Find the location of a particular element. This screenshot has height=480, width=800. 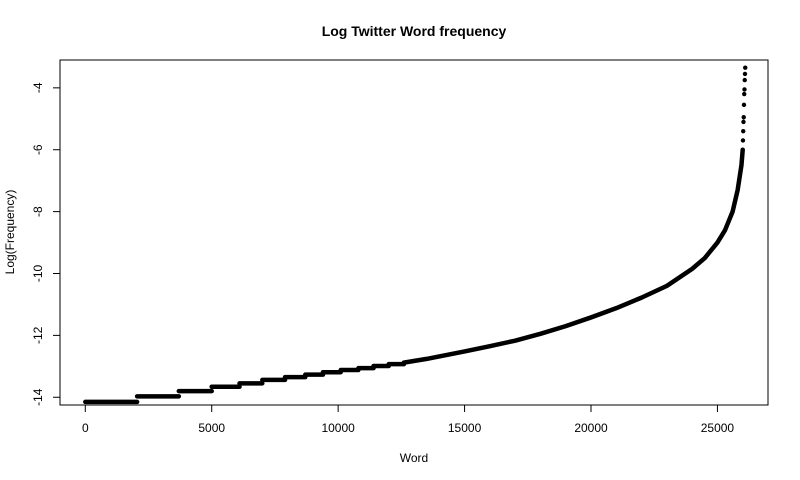

y-tick-label: -4 is located at coordinates (38, 87).